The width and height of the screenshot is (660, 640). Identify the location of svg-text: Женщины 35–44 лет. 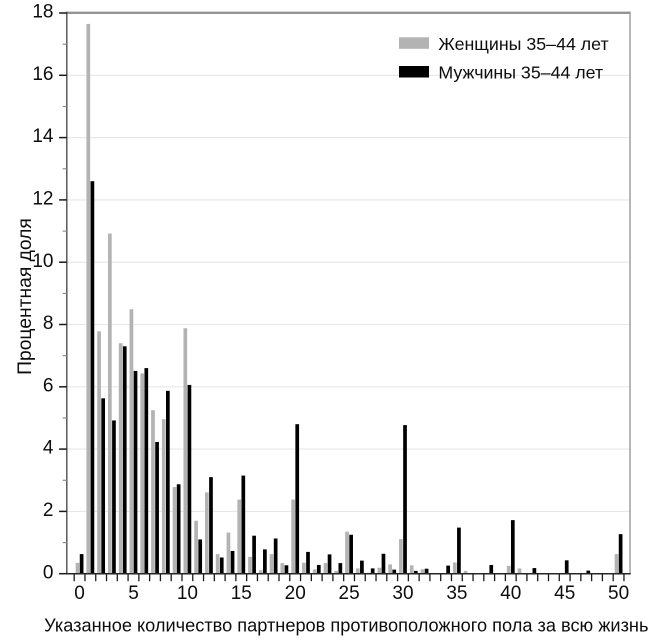
(523, 44).